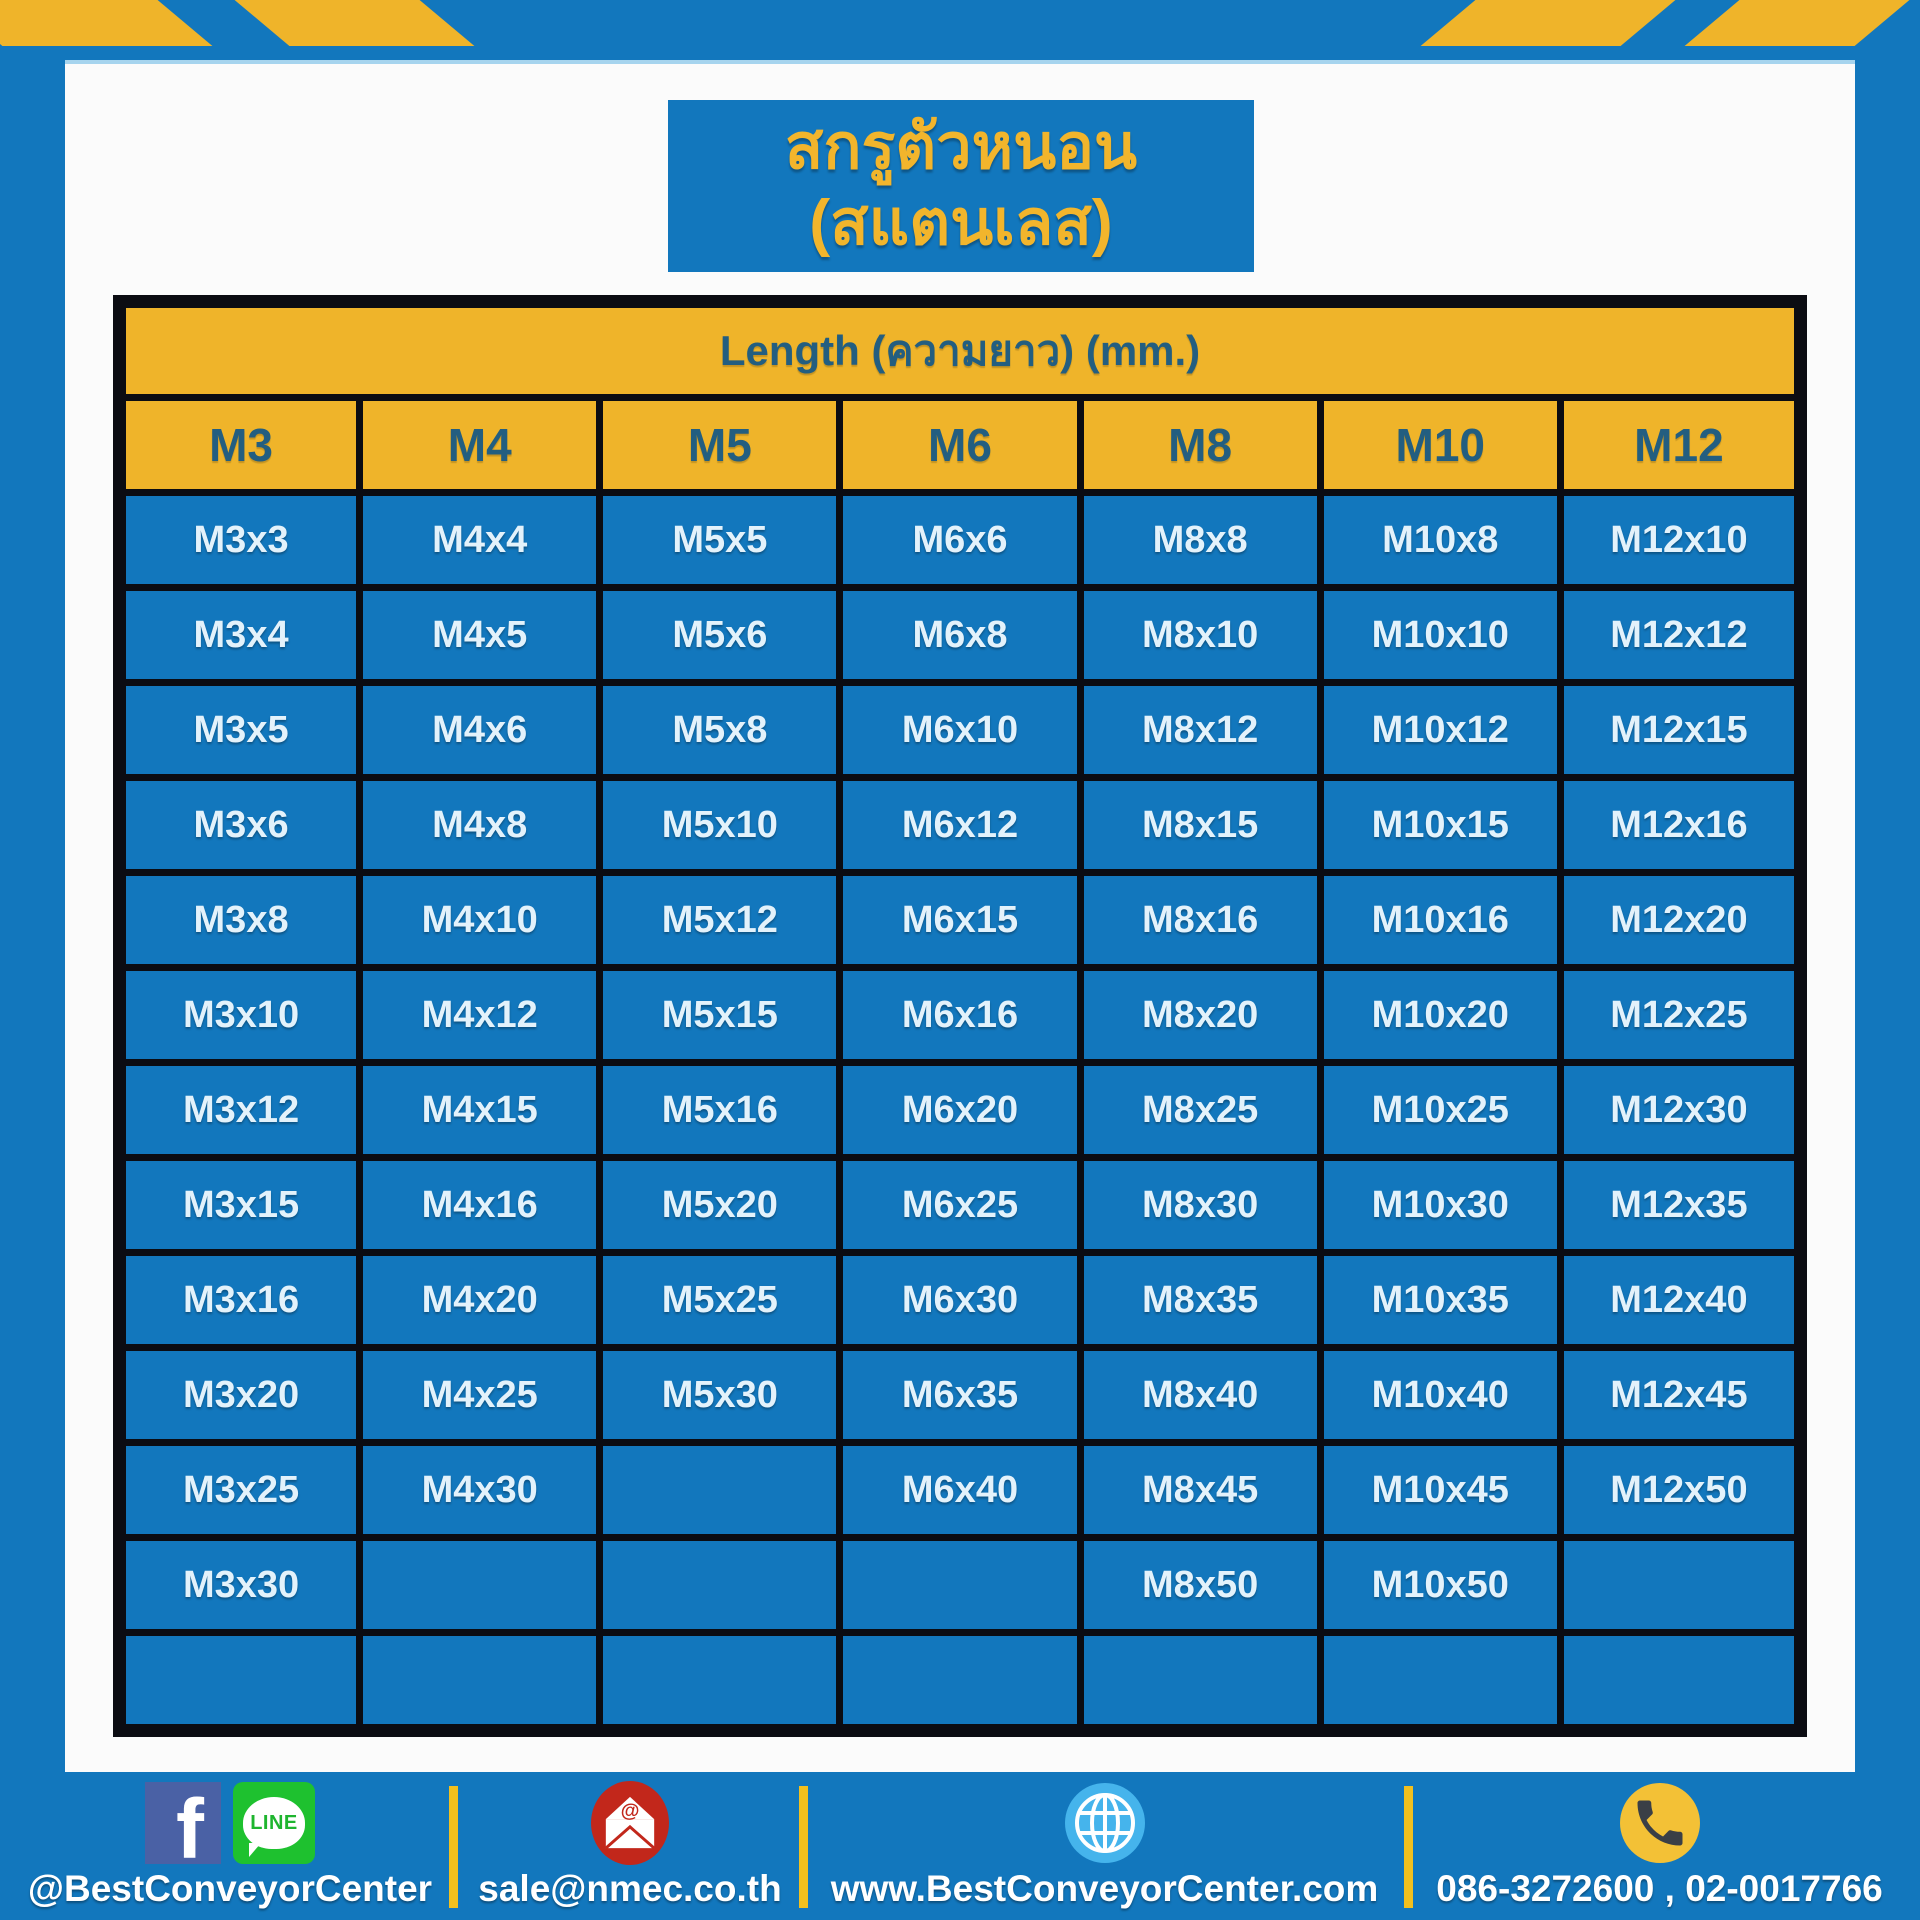 The width and height of the screenshot is (1920, 1920). What do you see at coordinates (480, 1300) in the screenshot?
I see `table-cell: M4x20` at bounding box center [480, 1300].